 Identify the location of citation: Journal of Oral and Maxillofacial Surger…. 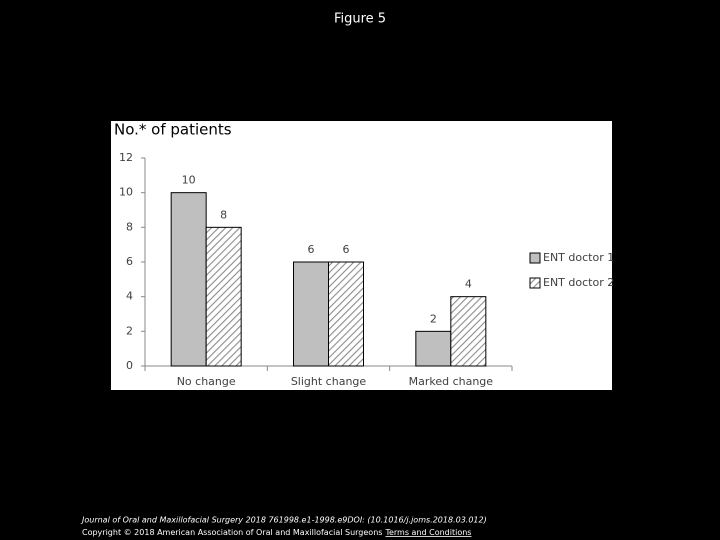
(283, 520).